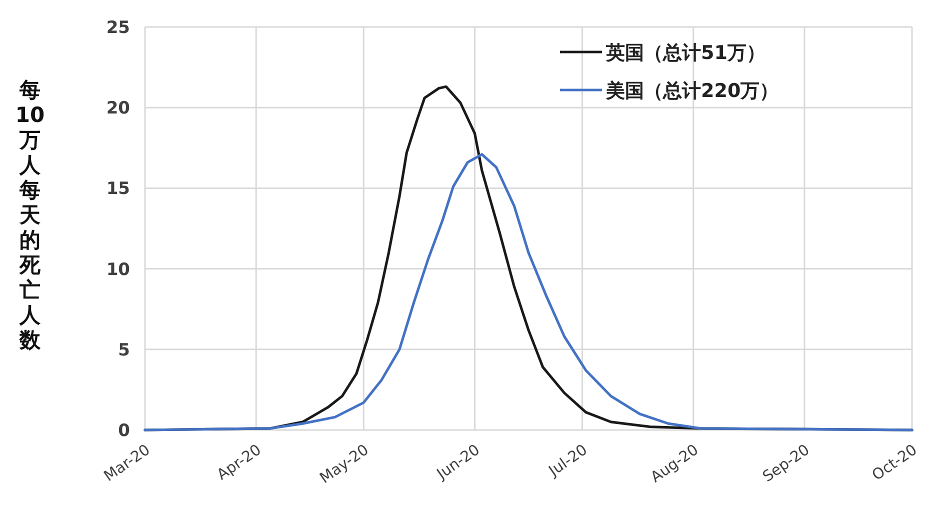  Describe the element at coordinates (118, 189) in the screenshot. I see `y-tick-label: 15` at that location.